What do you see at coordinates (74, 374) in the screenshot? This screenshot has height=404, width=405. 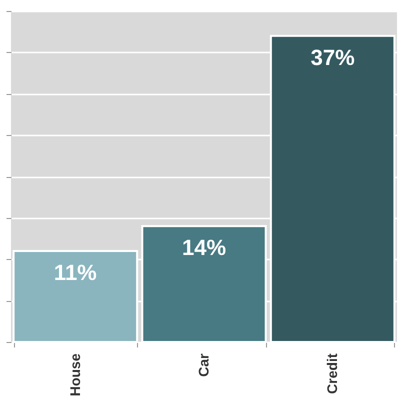 I see `x-tick-label: House` at bounding box center [74, 374].